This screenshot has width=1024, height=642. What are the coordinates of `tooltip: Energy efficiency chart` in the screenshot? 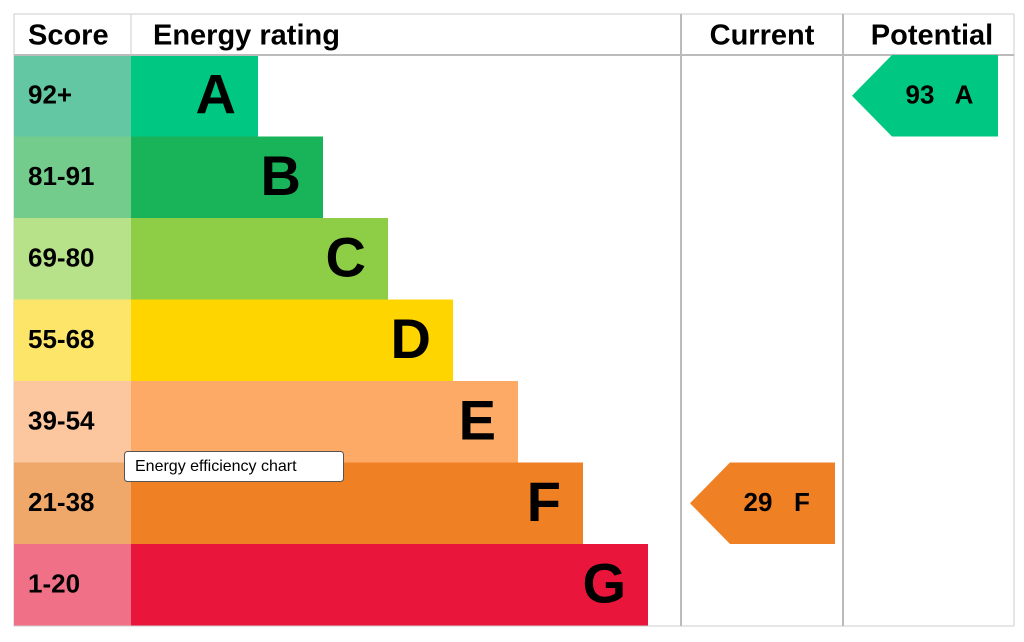 It's located at (216, 466).